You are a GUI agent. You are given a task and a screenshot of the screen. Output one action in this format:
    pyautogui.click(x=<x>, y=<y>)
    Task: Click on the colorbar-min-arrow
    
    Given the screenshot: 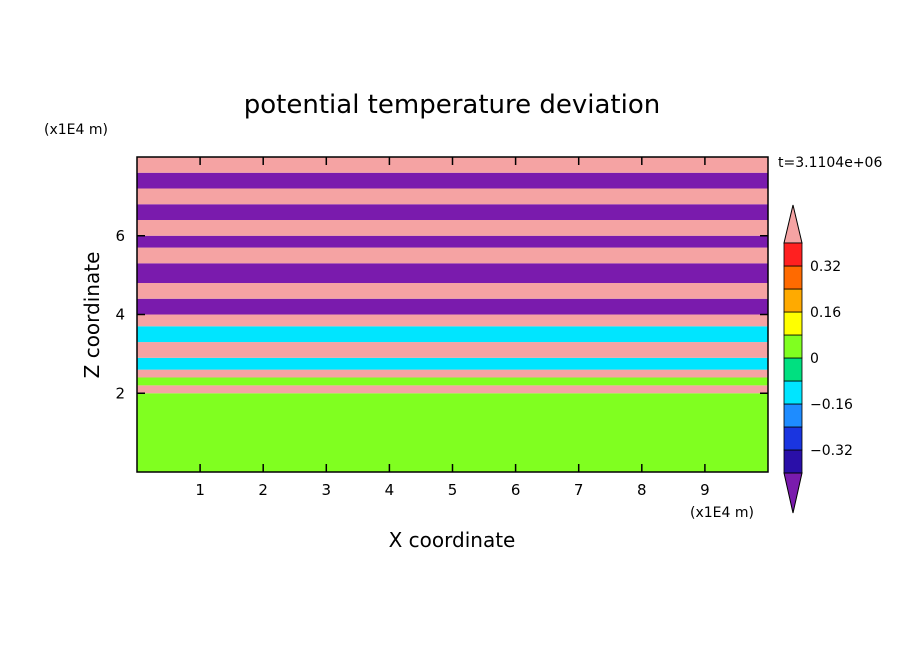 What is the action you would take?
    pyautogui.click(x=793, y=493)
    